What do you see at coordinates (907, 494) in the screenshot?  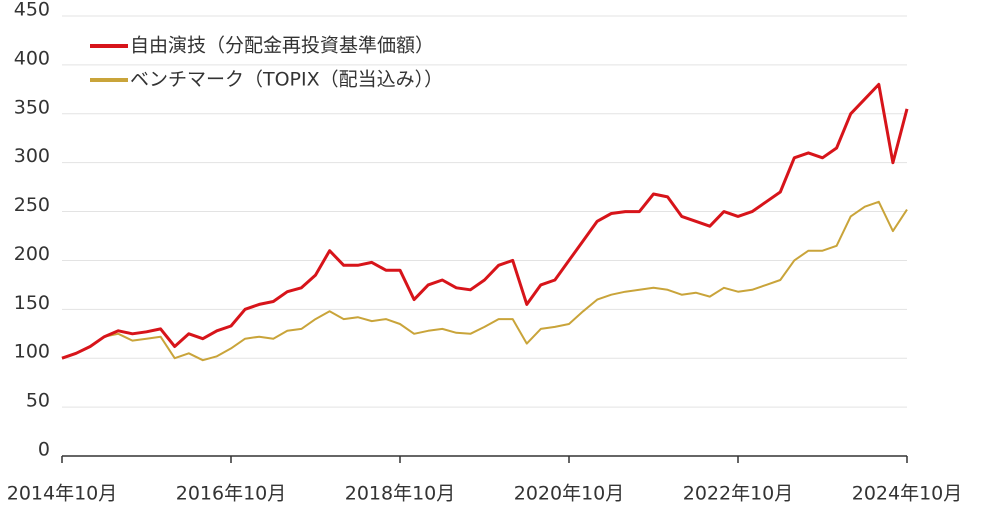 I see `x-tick-label: 2024年10月` at bounding box center [907, 494].